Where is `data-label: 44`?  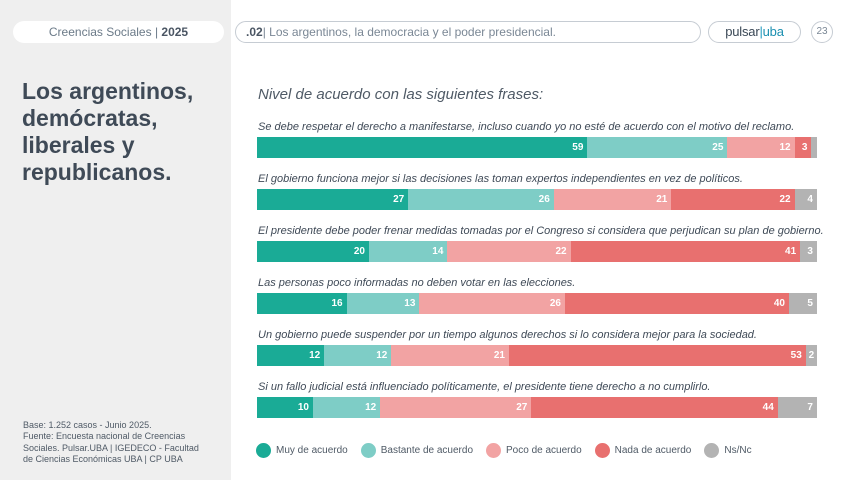
data-label: 44 is located at coordinates (768, 407).